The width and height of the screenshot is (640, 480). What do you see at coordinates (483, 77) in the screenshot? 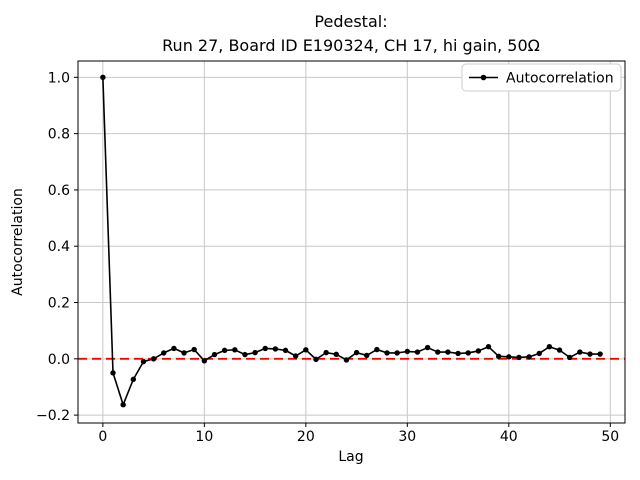
I see `legend-marker-sample-icon` at bounding box center [483, 77].